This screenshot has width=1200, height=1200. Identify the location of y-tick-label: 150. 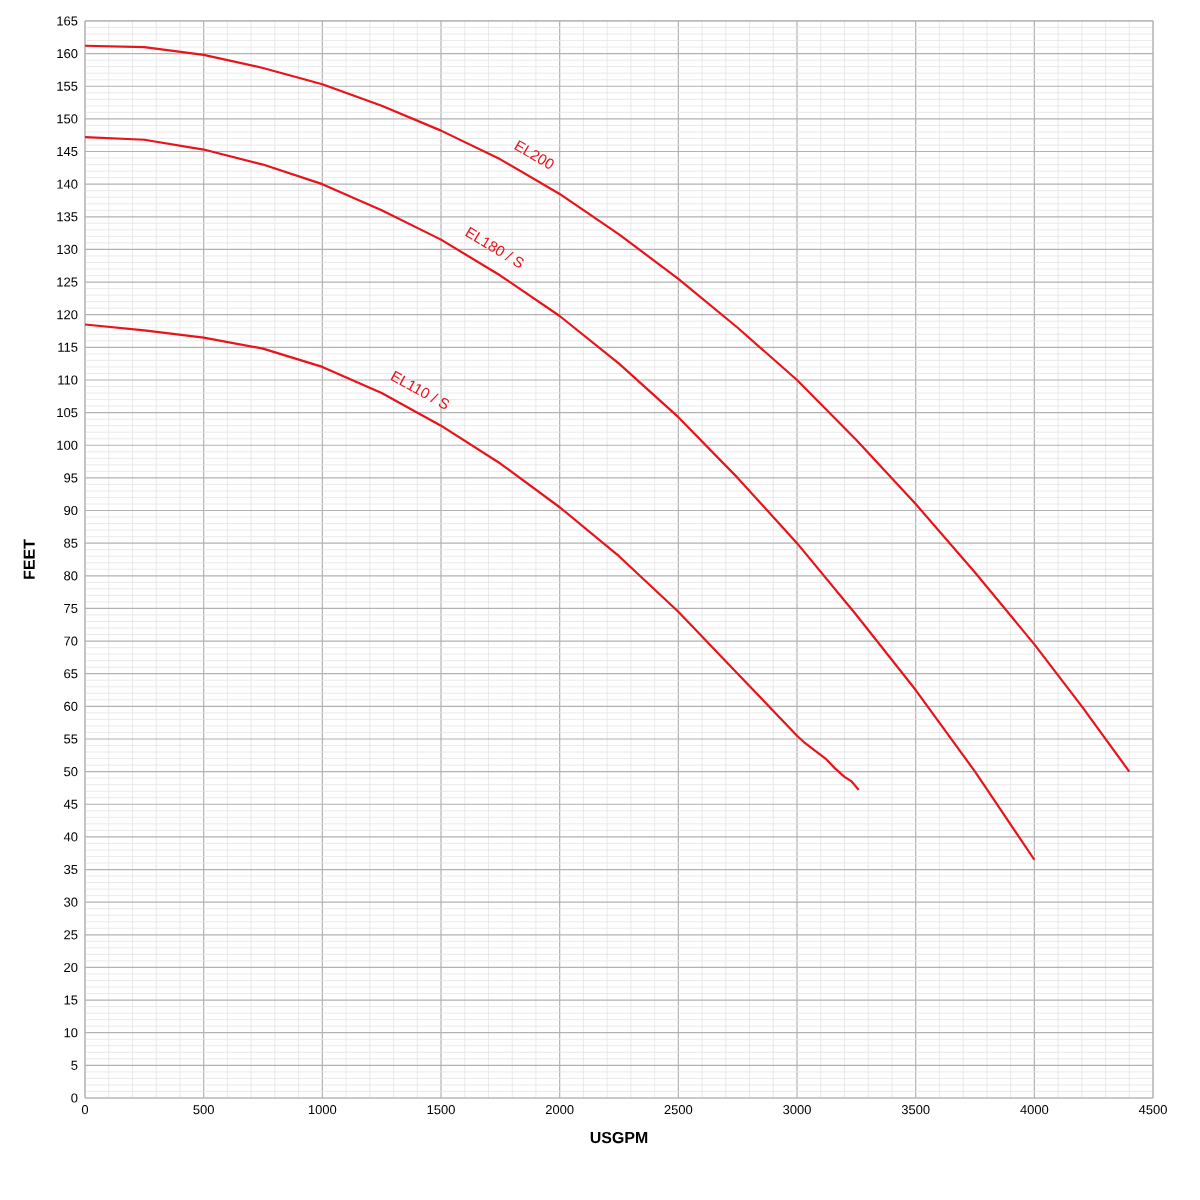
(67, 119).